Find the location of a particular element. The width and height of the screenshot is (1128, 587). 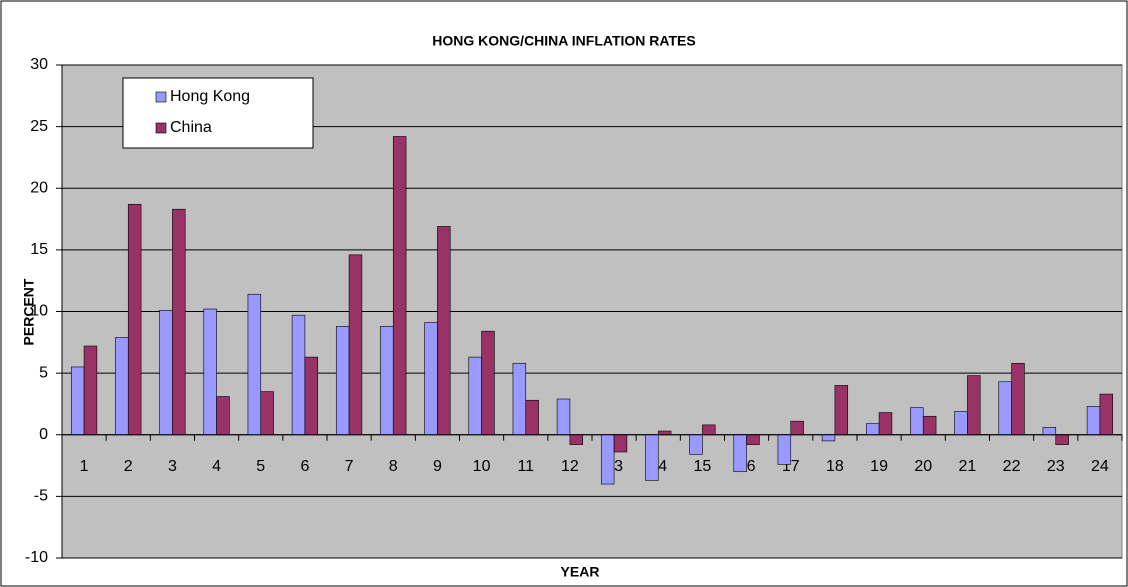

legend-label: Hong Kong is located at coordinates (210, 96).